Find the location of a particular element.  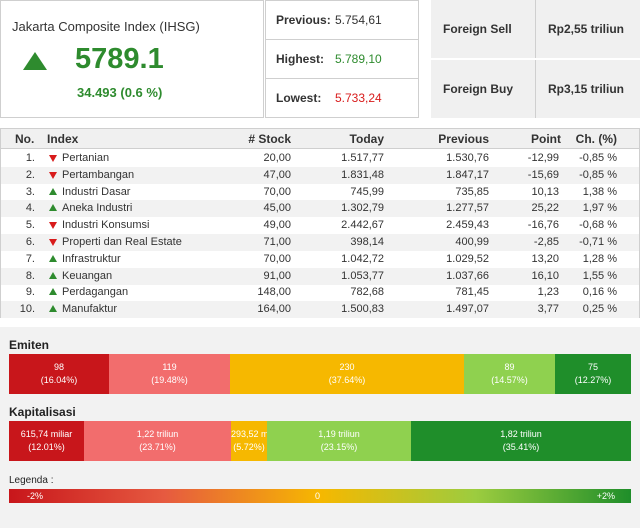

kapitalisasi-segment: 293,52 miliar (5.72%) is located at coordinates (249, 441).